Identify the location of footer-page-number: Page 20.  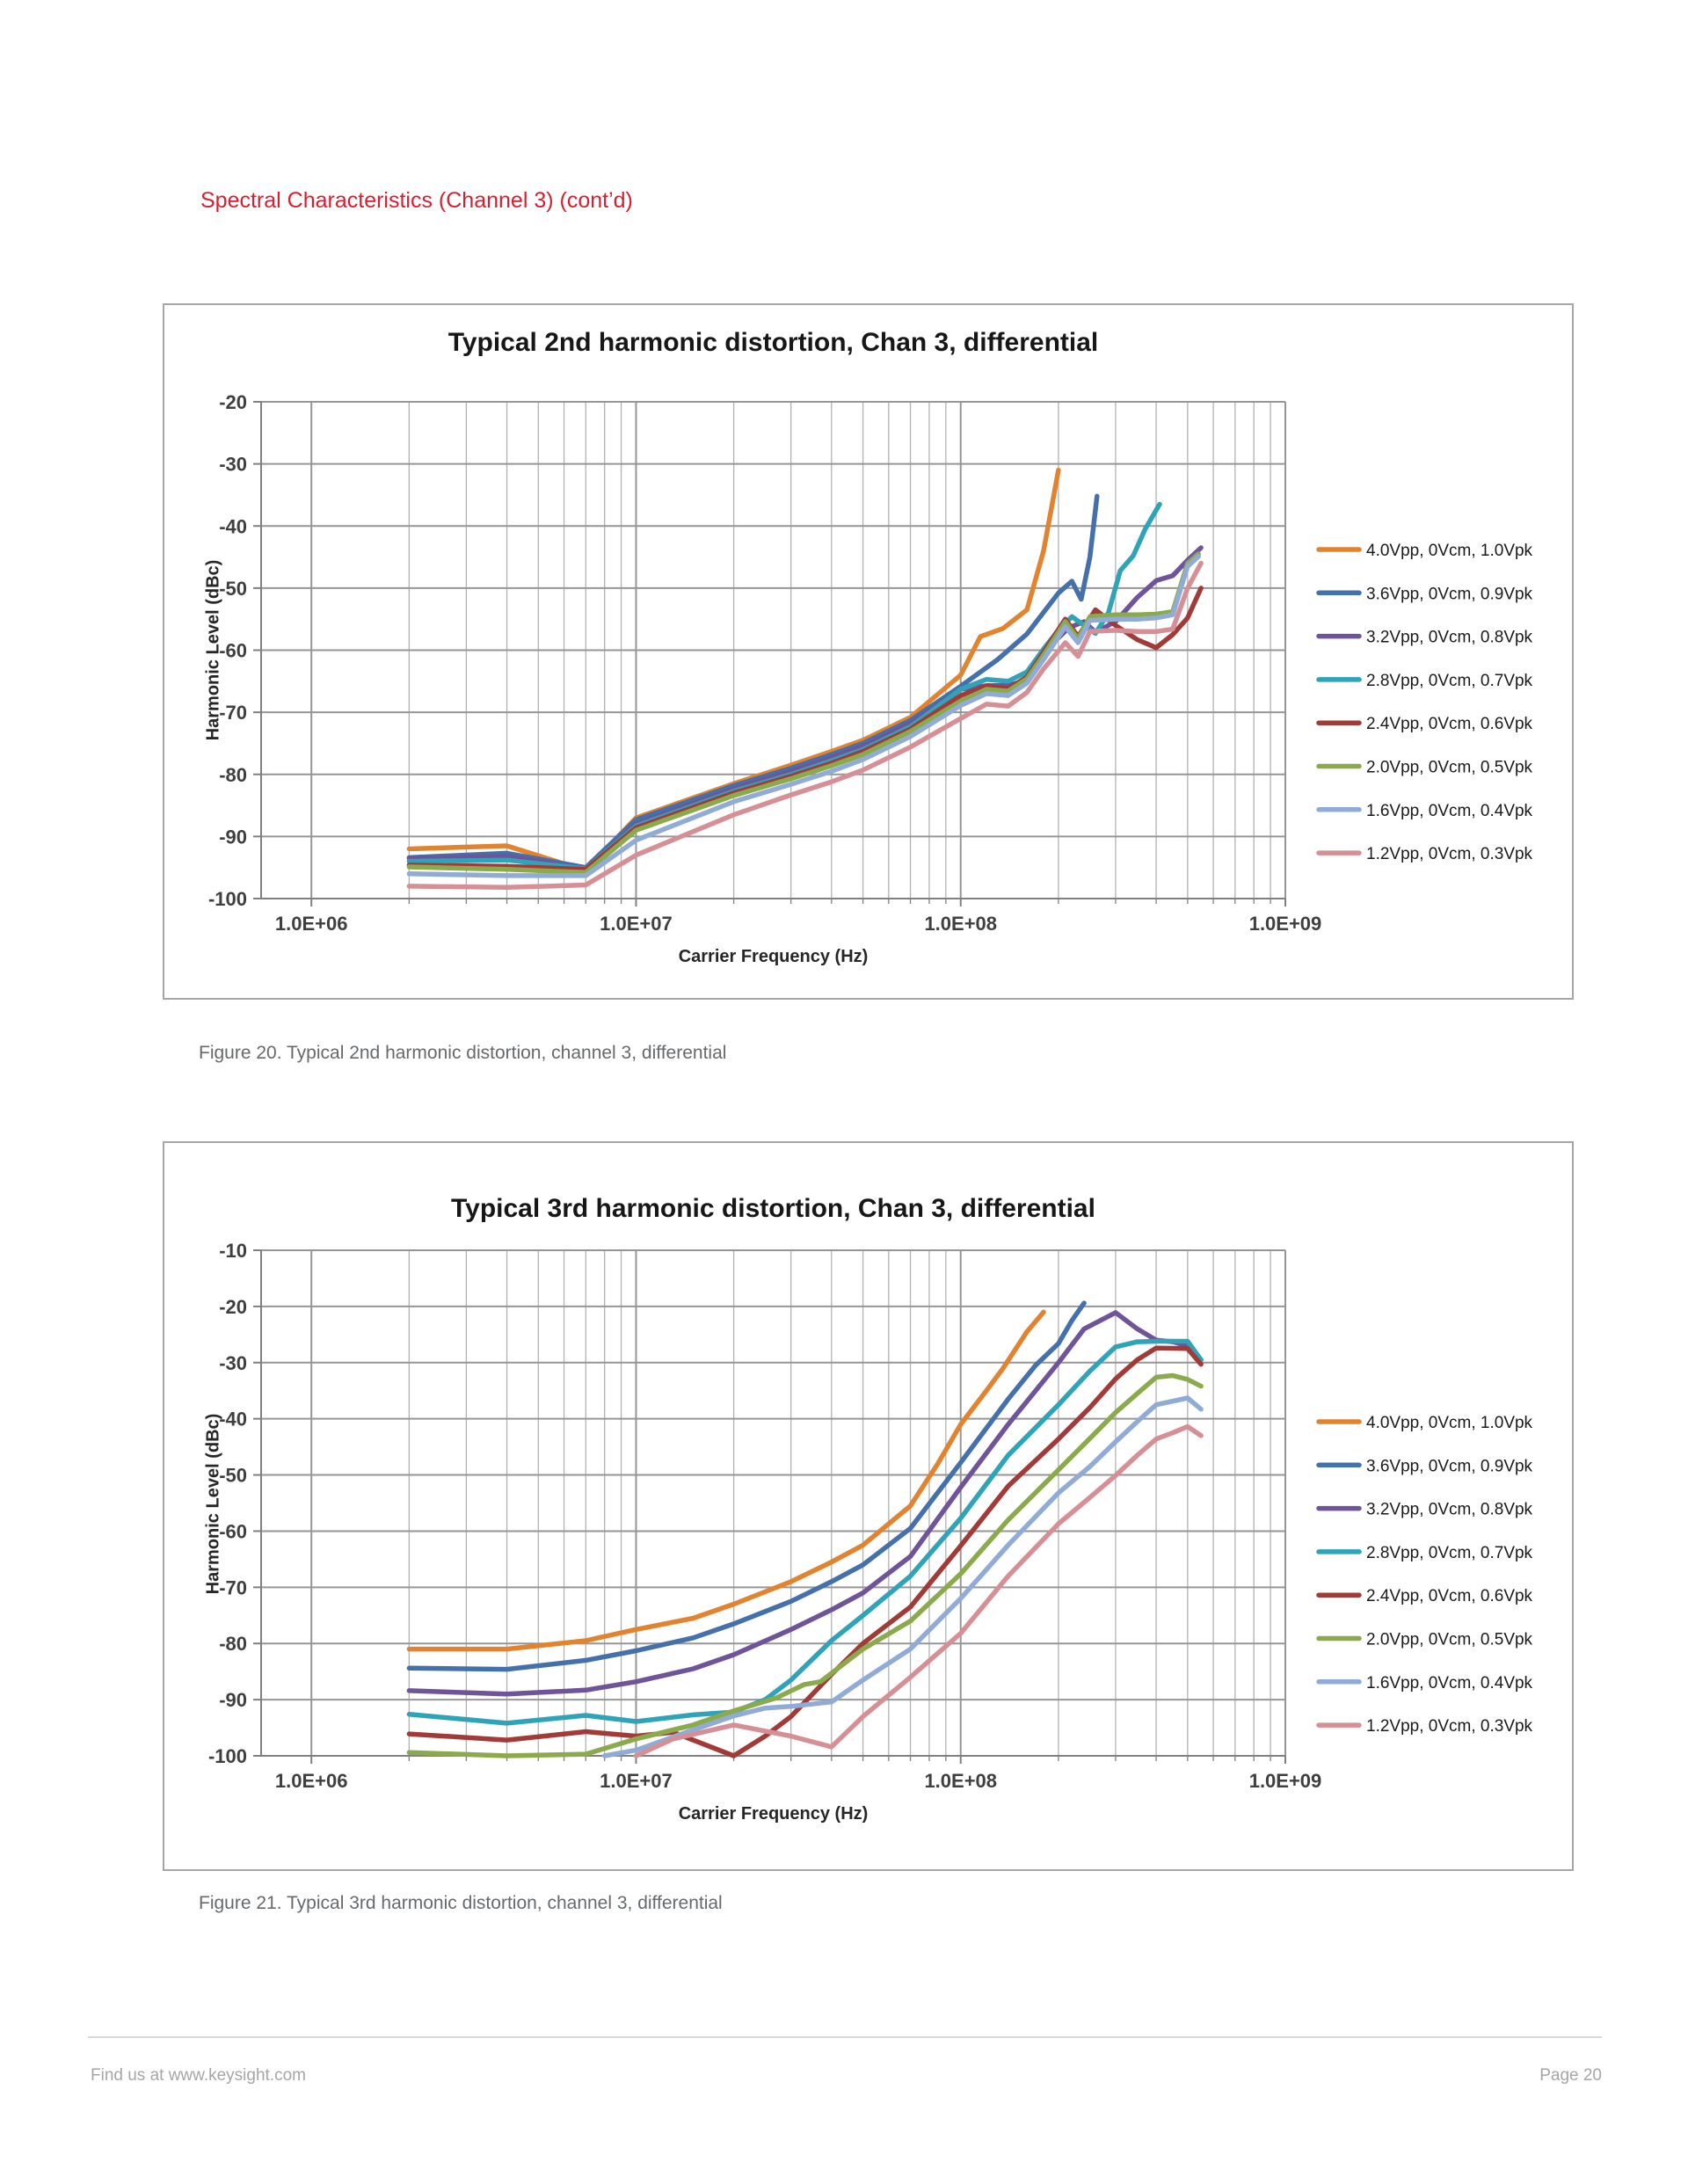
(1570, 2075).